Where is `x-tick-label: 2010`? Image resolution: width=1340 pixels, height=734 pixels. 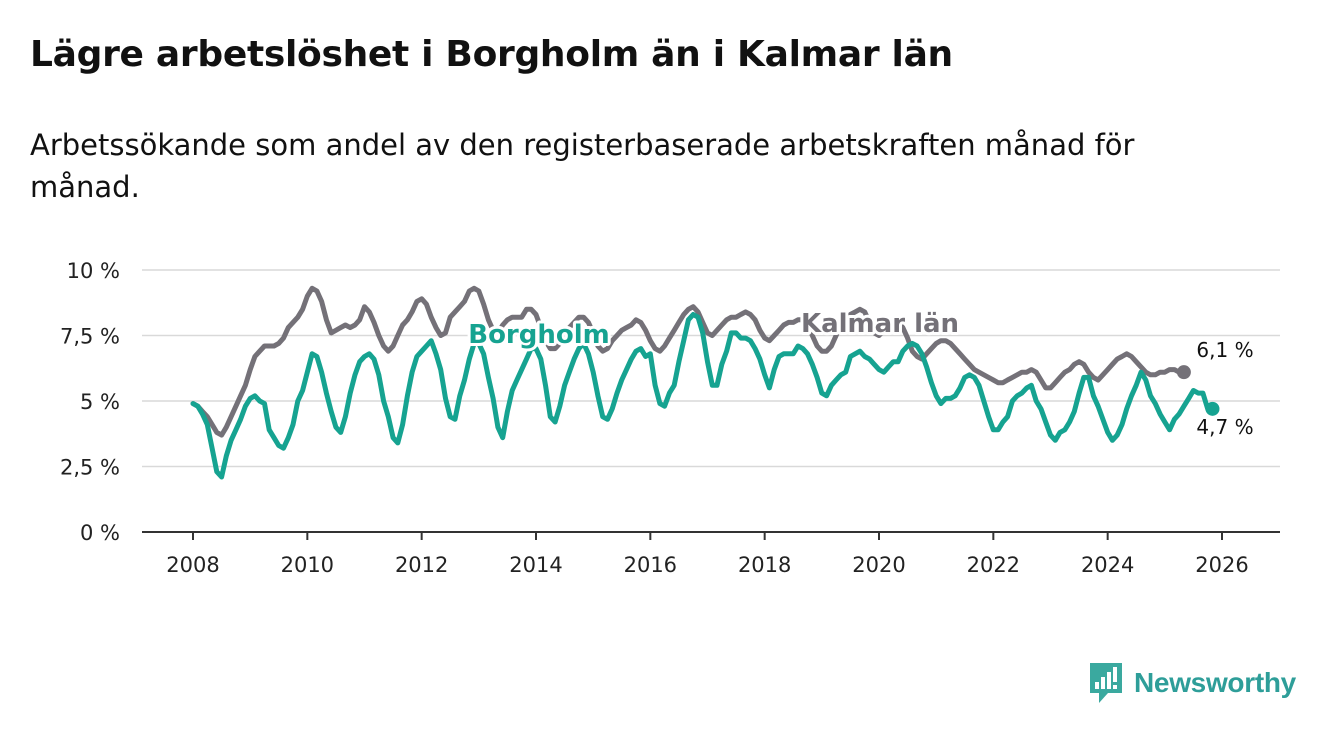 x-tick-label: 2010 is located at coordinates (307, 565).